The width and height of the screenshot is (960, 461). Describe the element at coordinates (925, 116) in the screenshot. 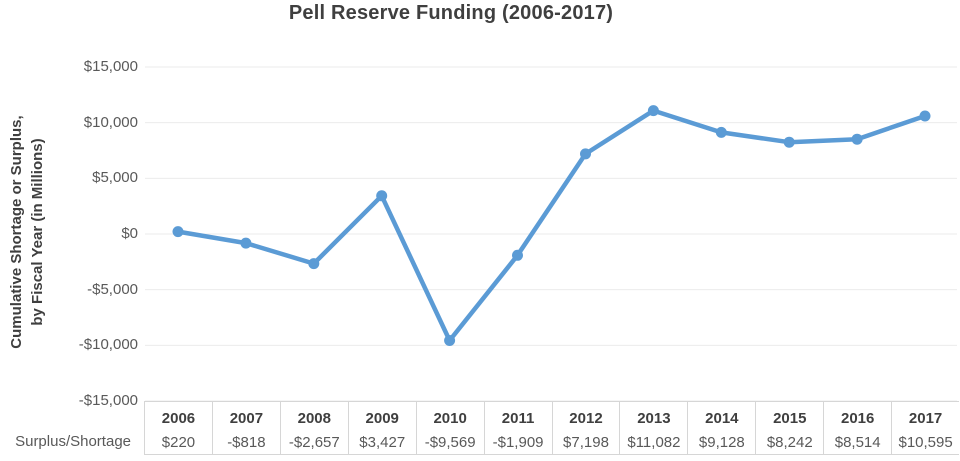

I see `data-point-2017` at that location.